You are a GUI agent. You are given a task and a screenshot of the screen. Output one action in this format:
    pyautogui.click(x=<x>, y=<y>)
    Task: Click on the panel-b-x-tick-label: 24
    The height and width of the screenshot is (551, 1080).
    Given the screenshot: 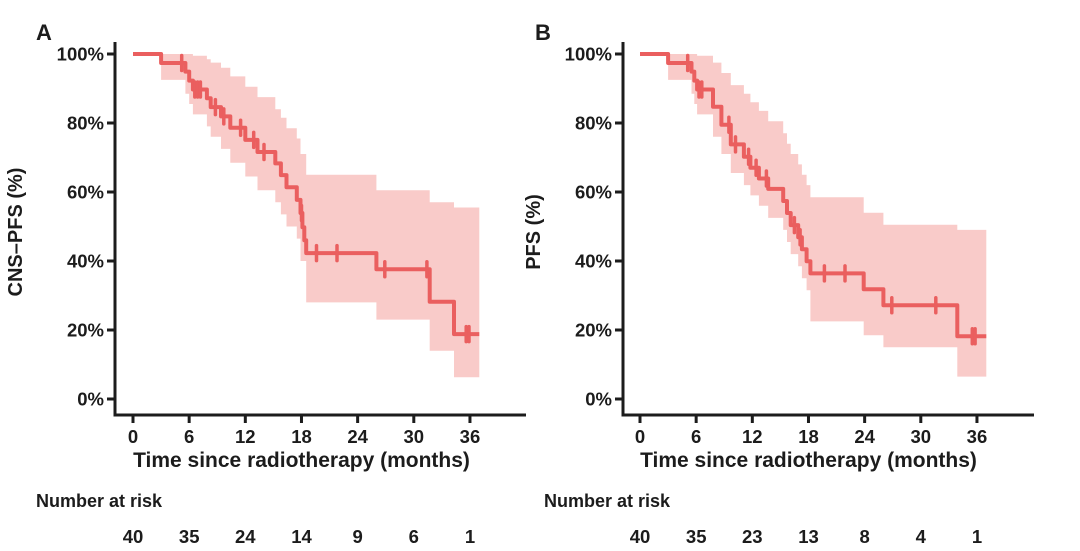 What is the action you would take?
    pyautogui.click(x=864, y=436)
    